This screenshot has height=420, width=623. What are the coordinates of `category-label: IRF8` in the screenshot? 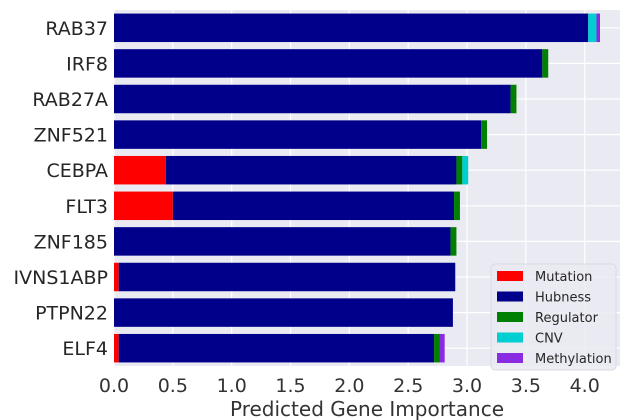 It's located at (87, 64).